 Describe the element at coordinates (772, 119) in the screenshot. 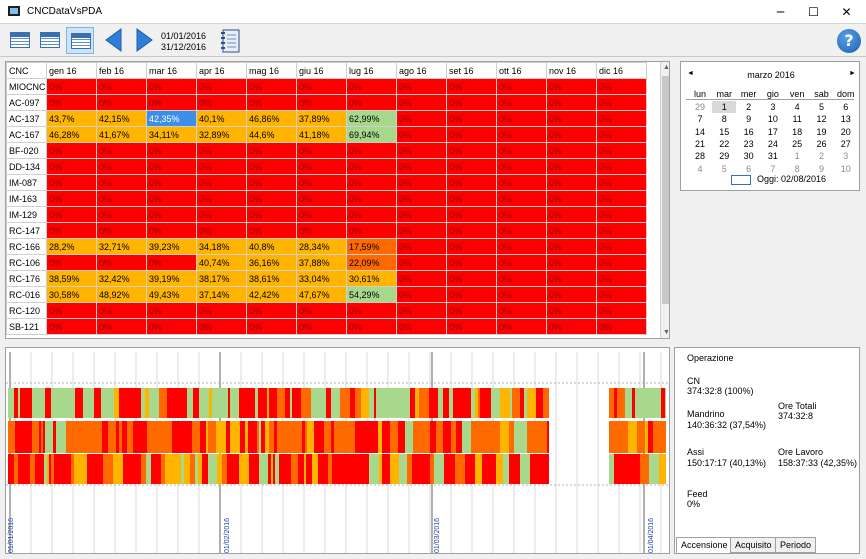

I see `calendar-day: 10` at that location.